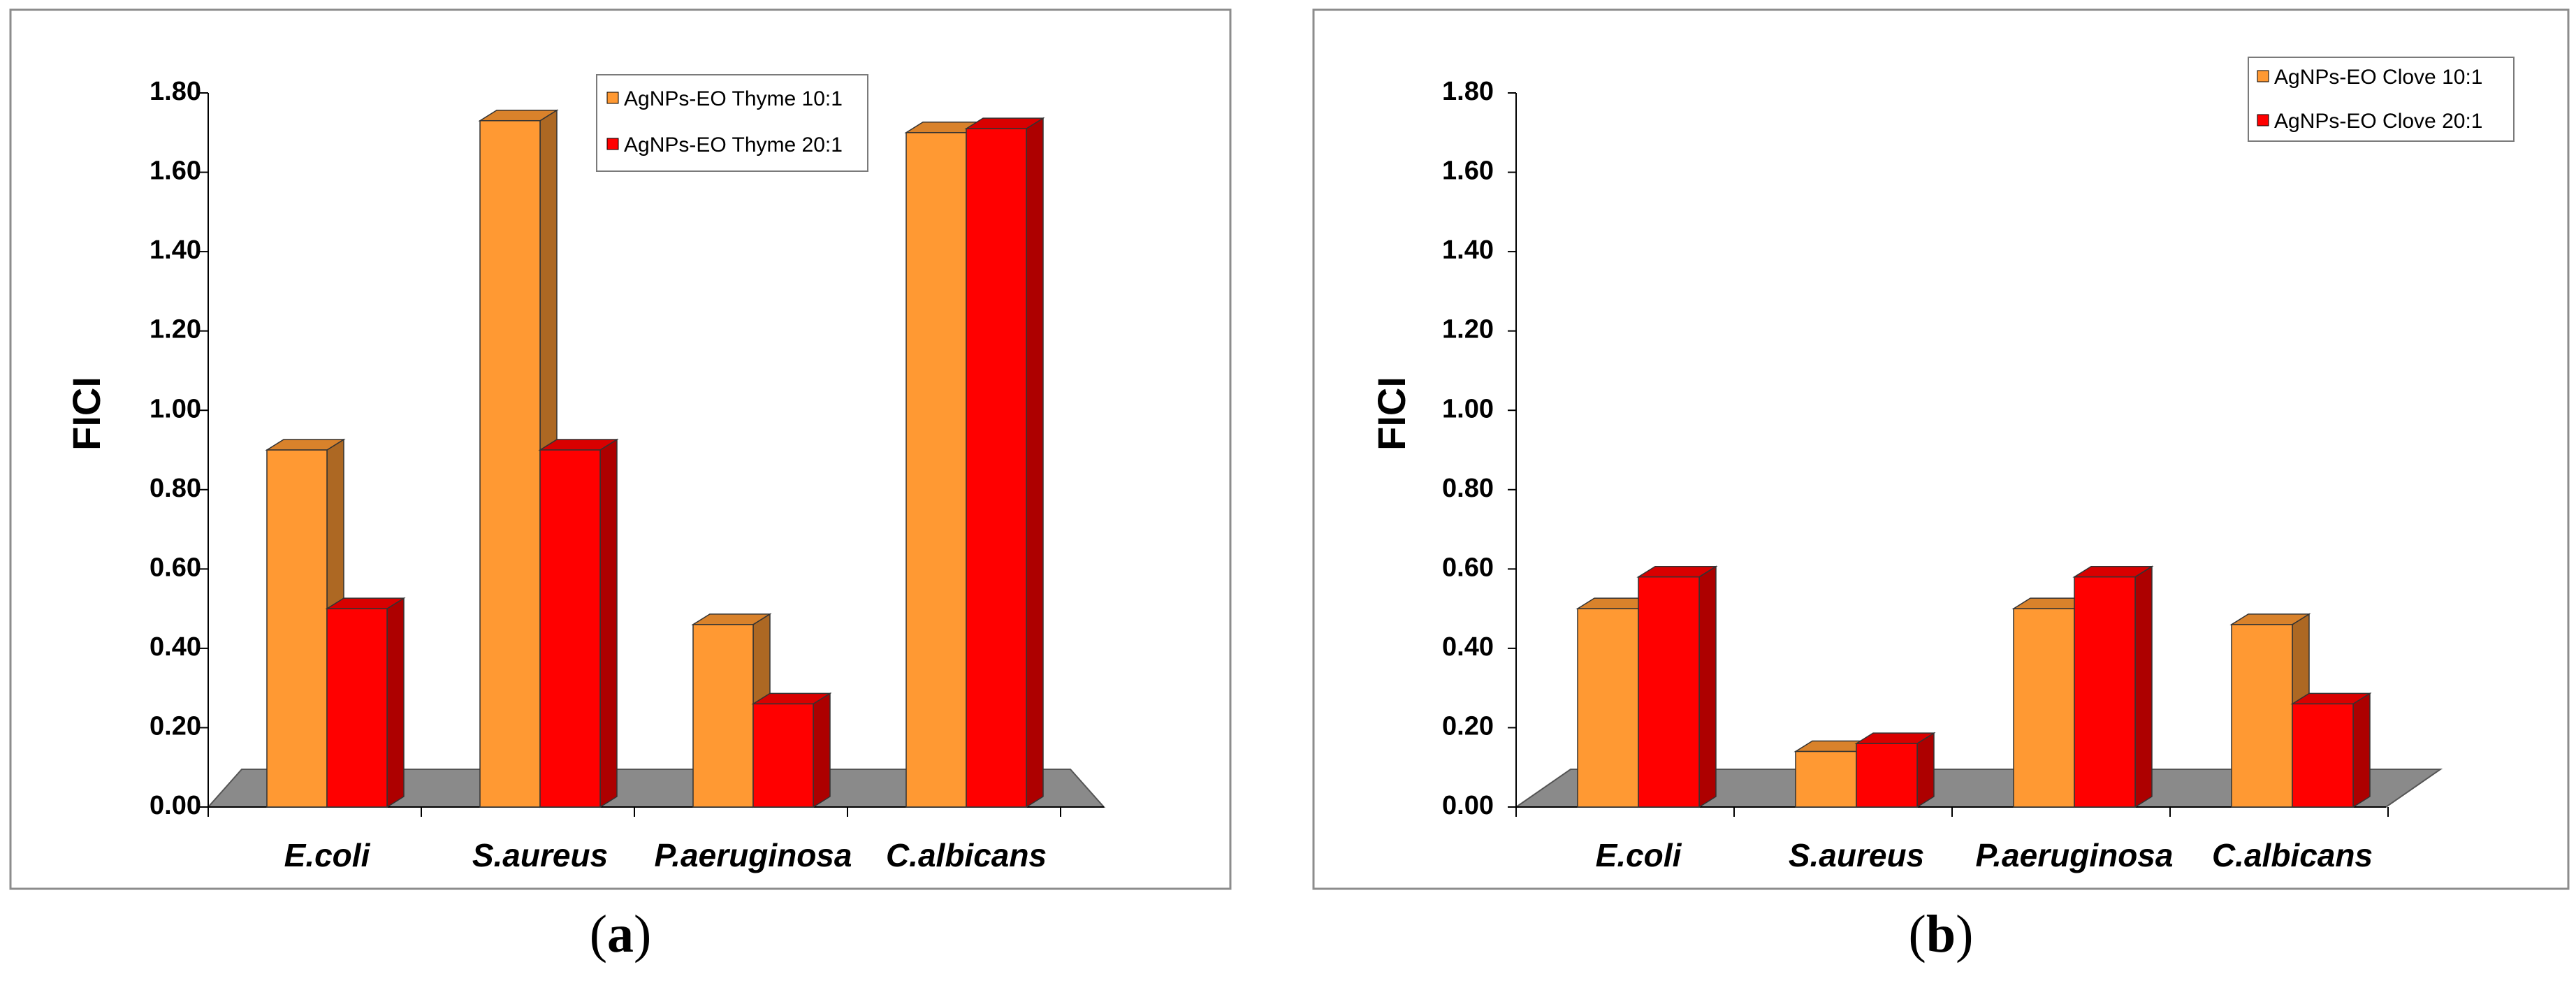 Image resolution: width=2576 pixels, height=981 pixels. What do you see at coordinates (2378, 77) in the screenshot?
I see `panel-b-legend-label-0: AgNPs-EO Clove 10:1` at bounding box center [2378, 77].